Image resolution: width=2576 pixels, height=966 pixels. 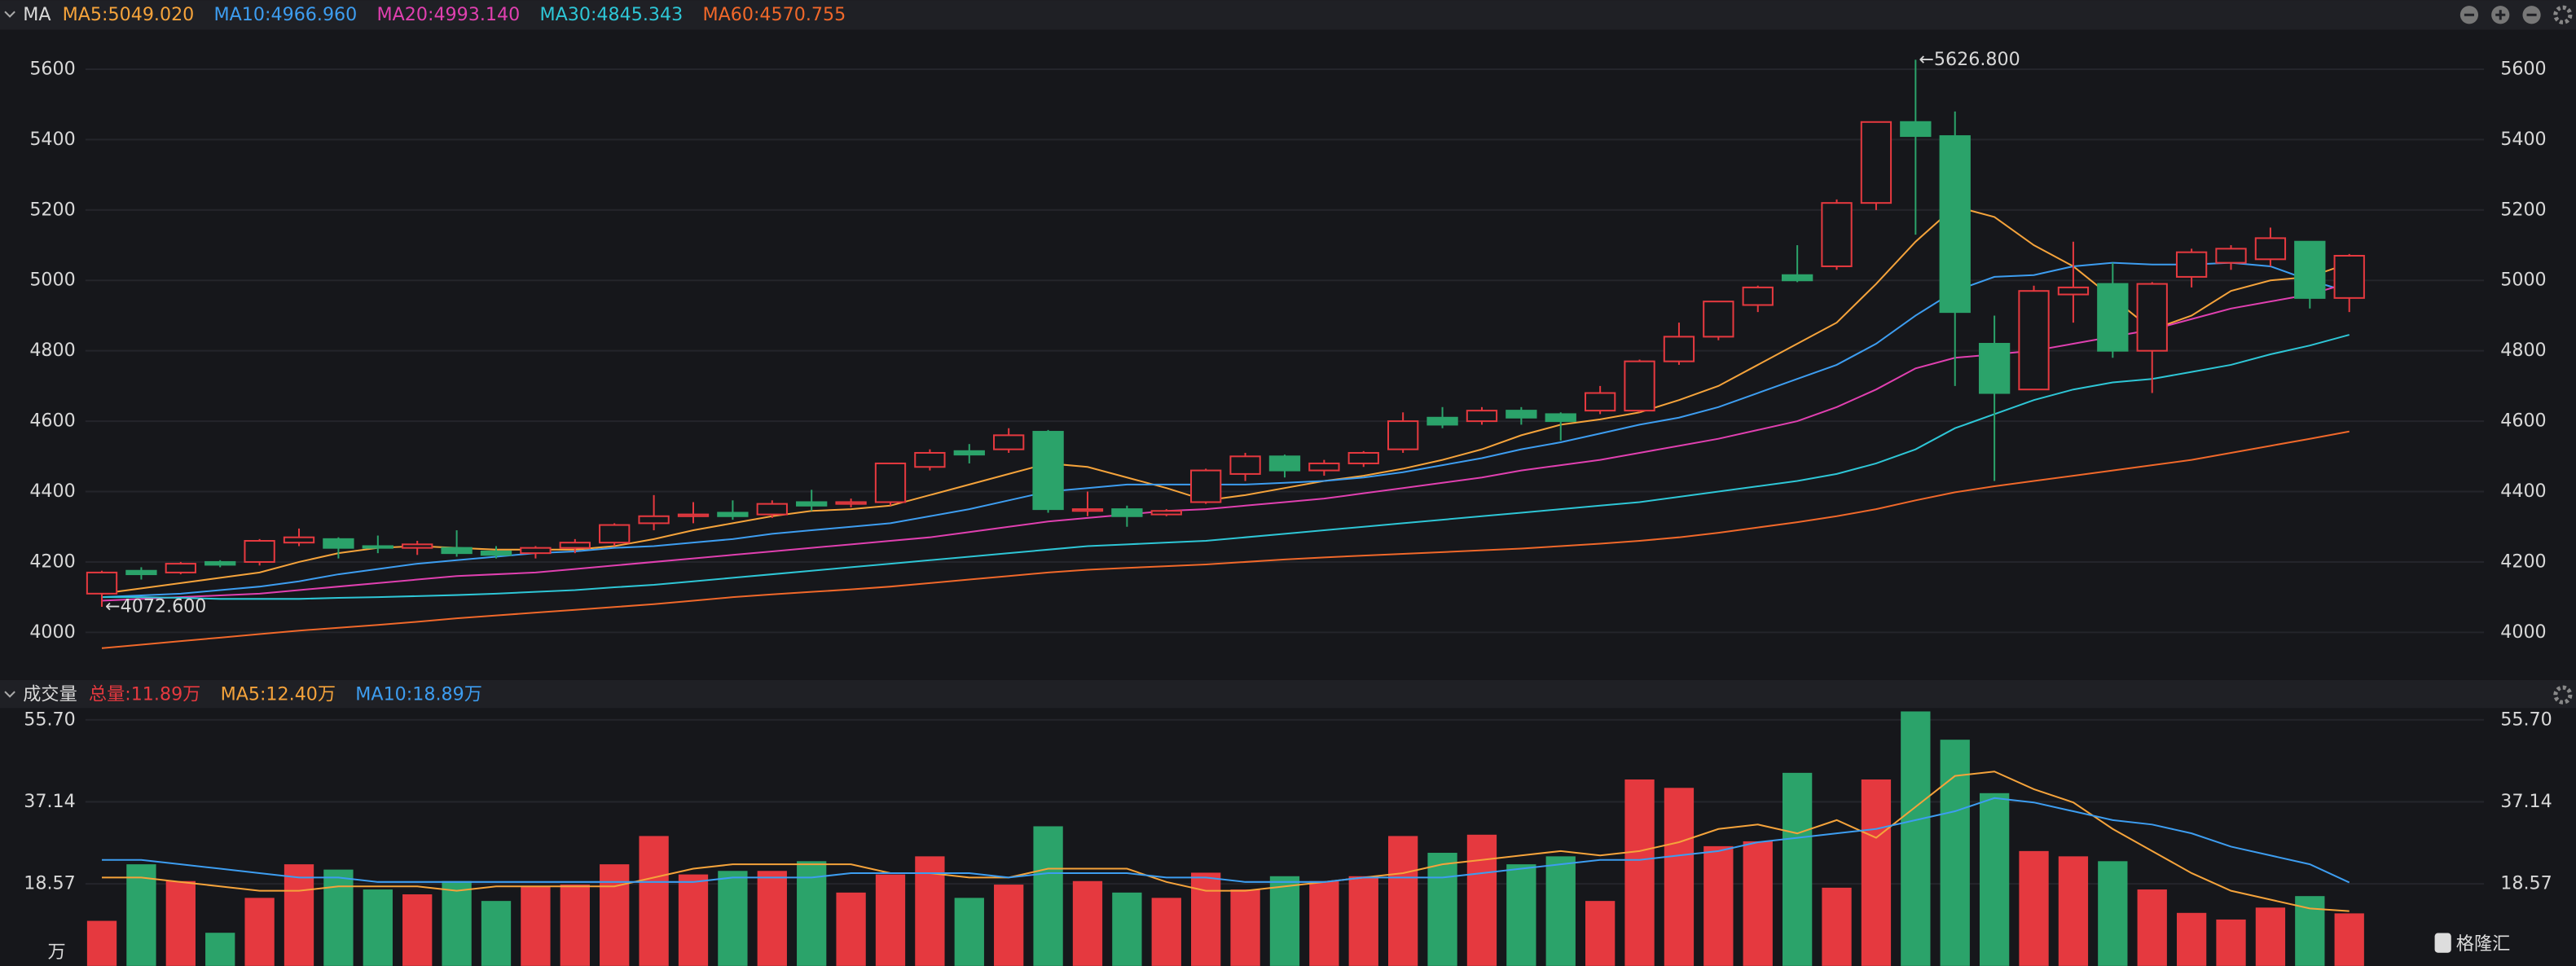 What do you see at coordinates (2523, 632) in the screenshot?
I see `y-tick-label: 4000` at bounding box center [2523, 632].